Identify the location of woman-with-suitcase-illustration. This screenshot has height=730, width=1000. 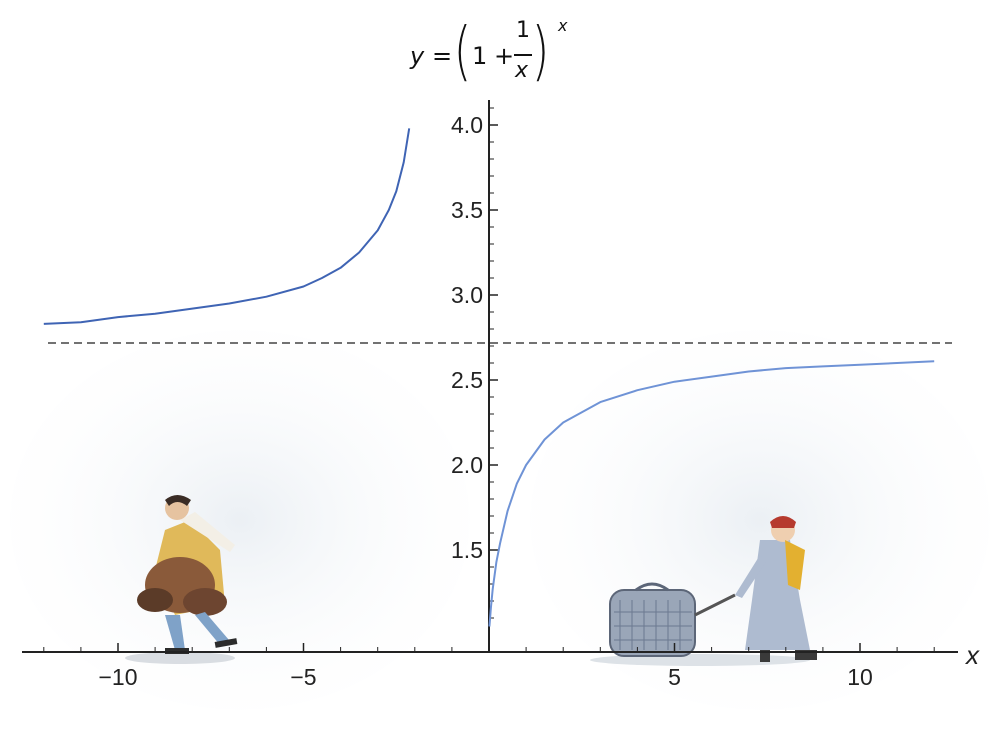
(703, 591).